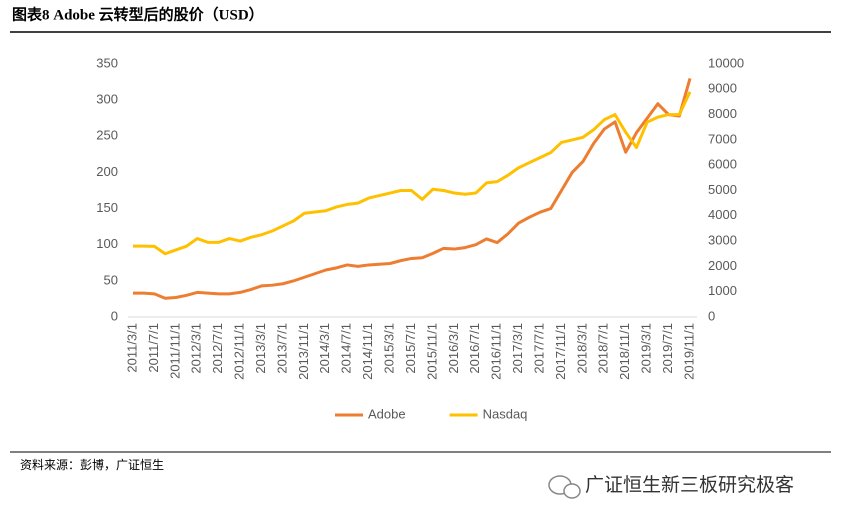 This screenshot has height=523, width=841. Describe the element at coordinates (107, 62) in the screenshot. I see `y-tick-label: 350` at that location.